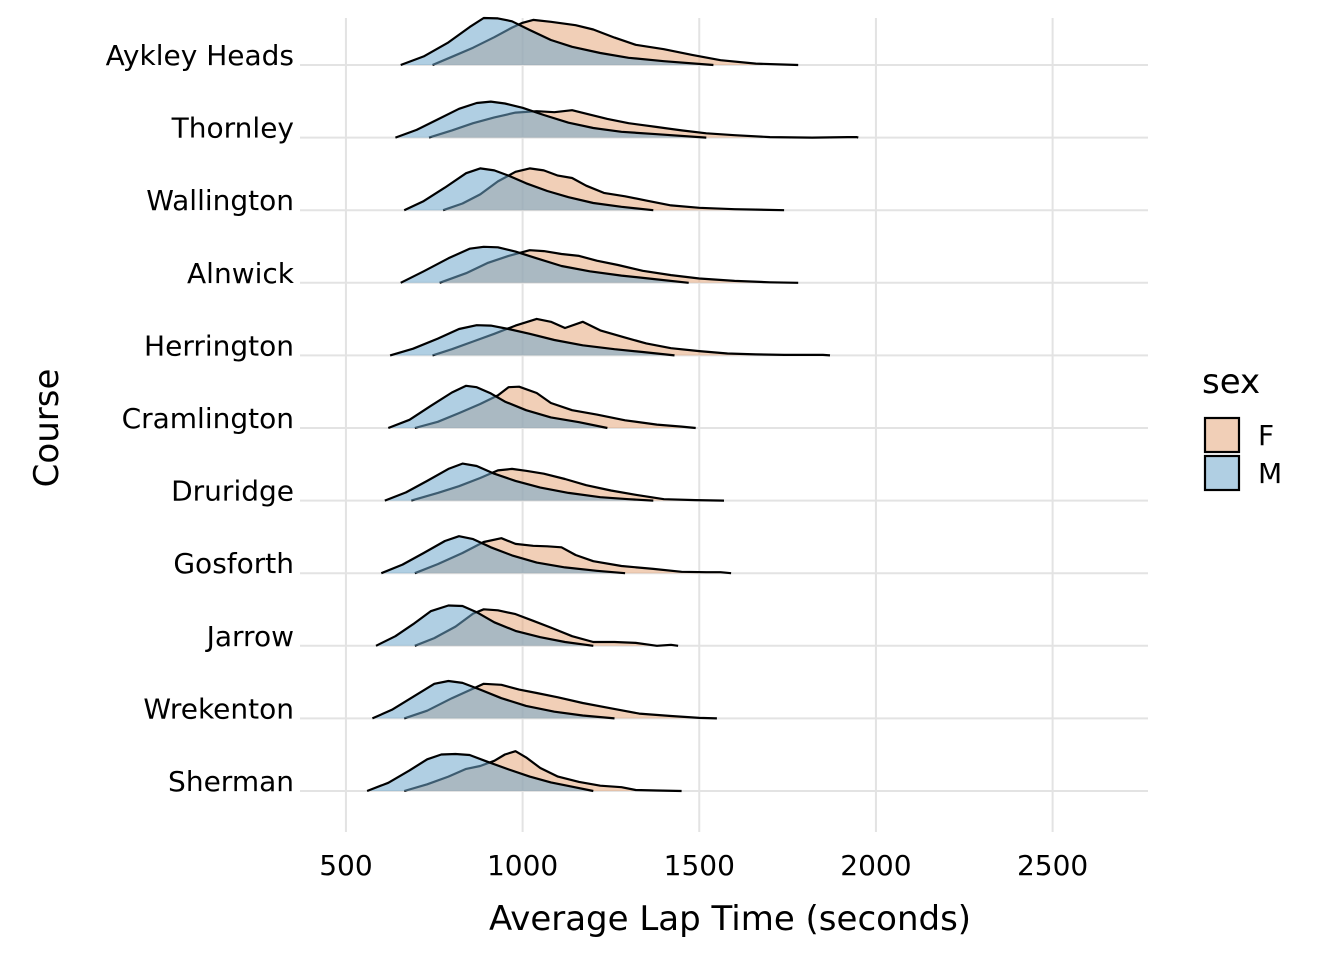 The width and height of the screenshot is (1344, 960). I want to click on ridge-herrington, so click(610, 337).